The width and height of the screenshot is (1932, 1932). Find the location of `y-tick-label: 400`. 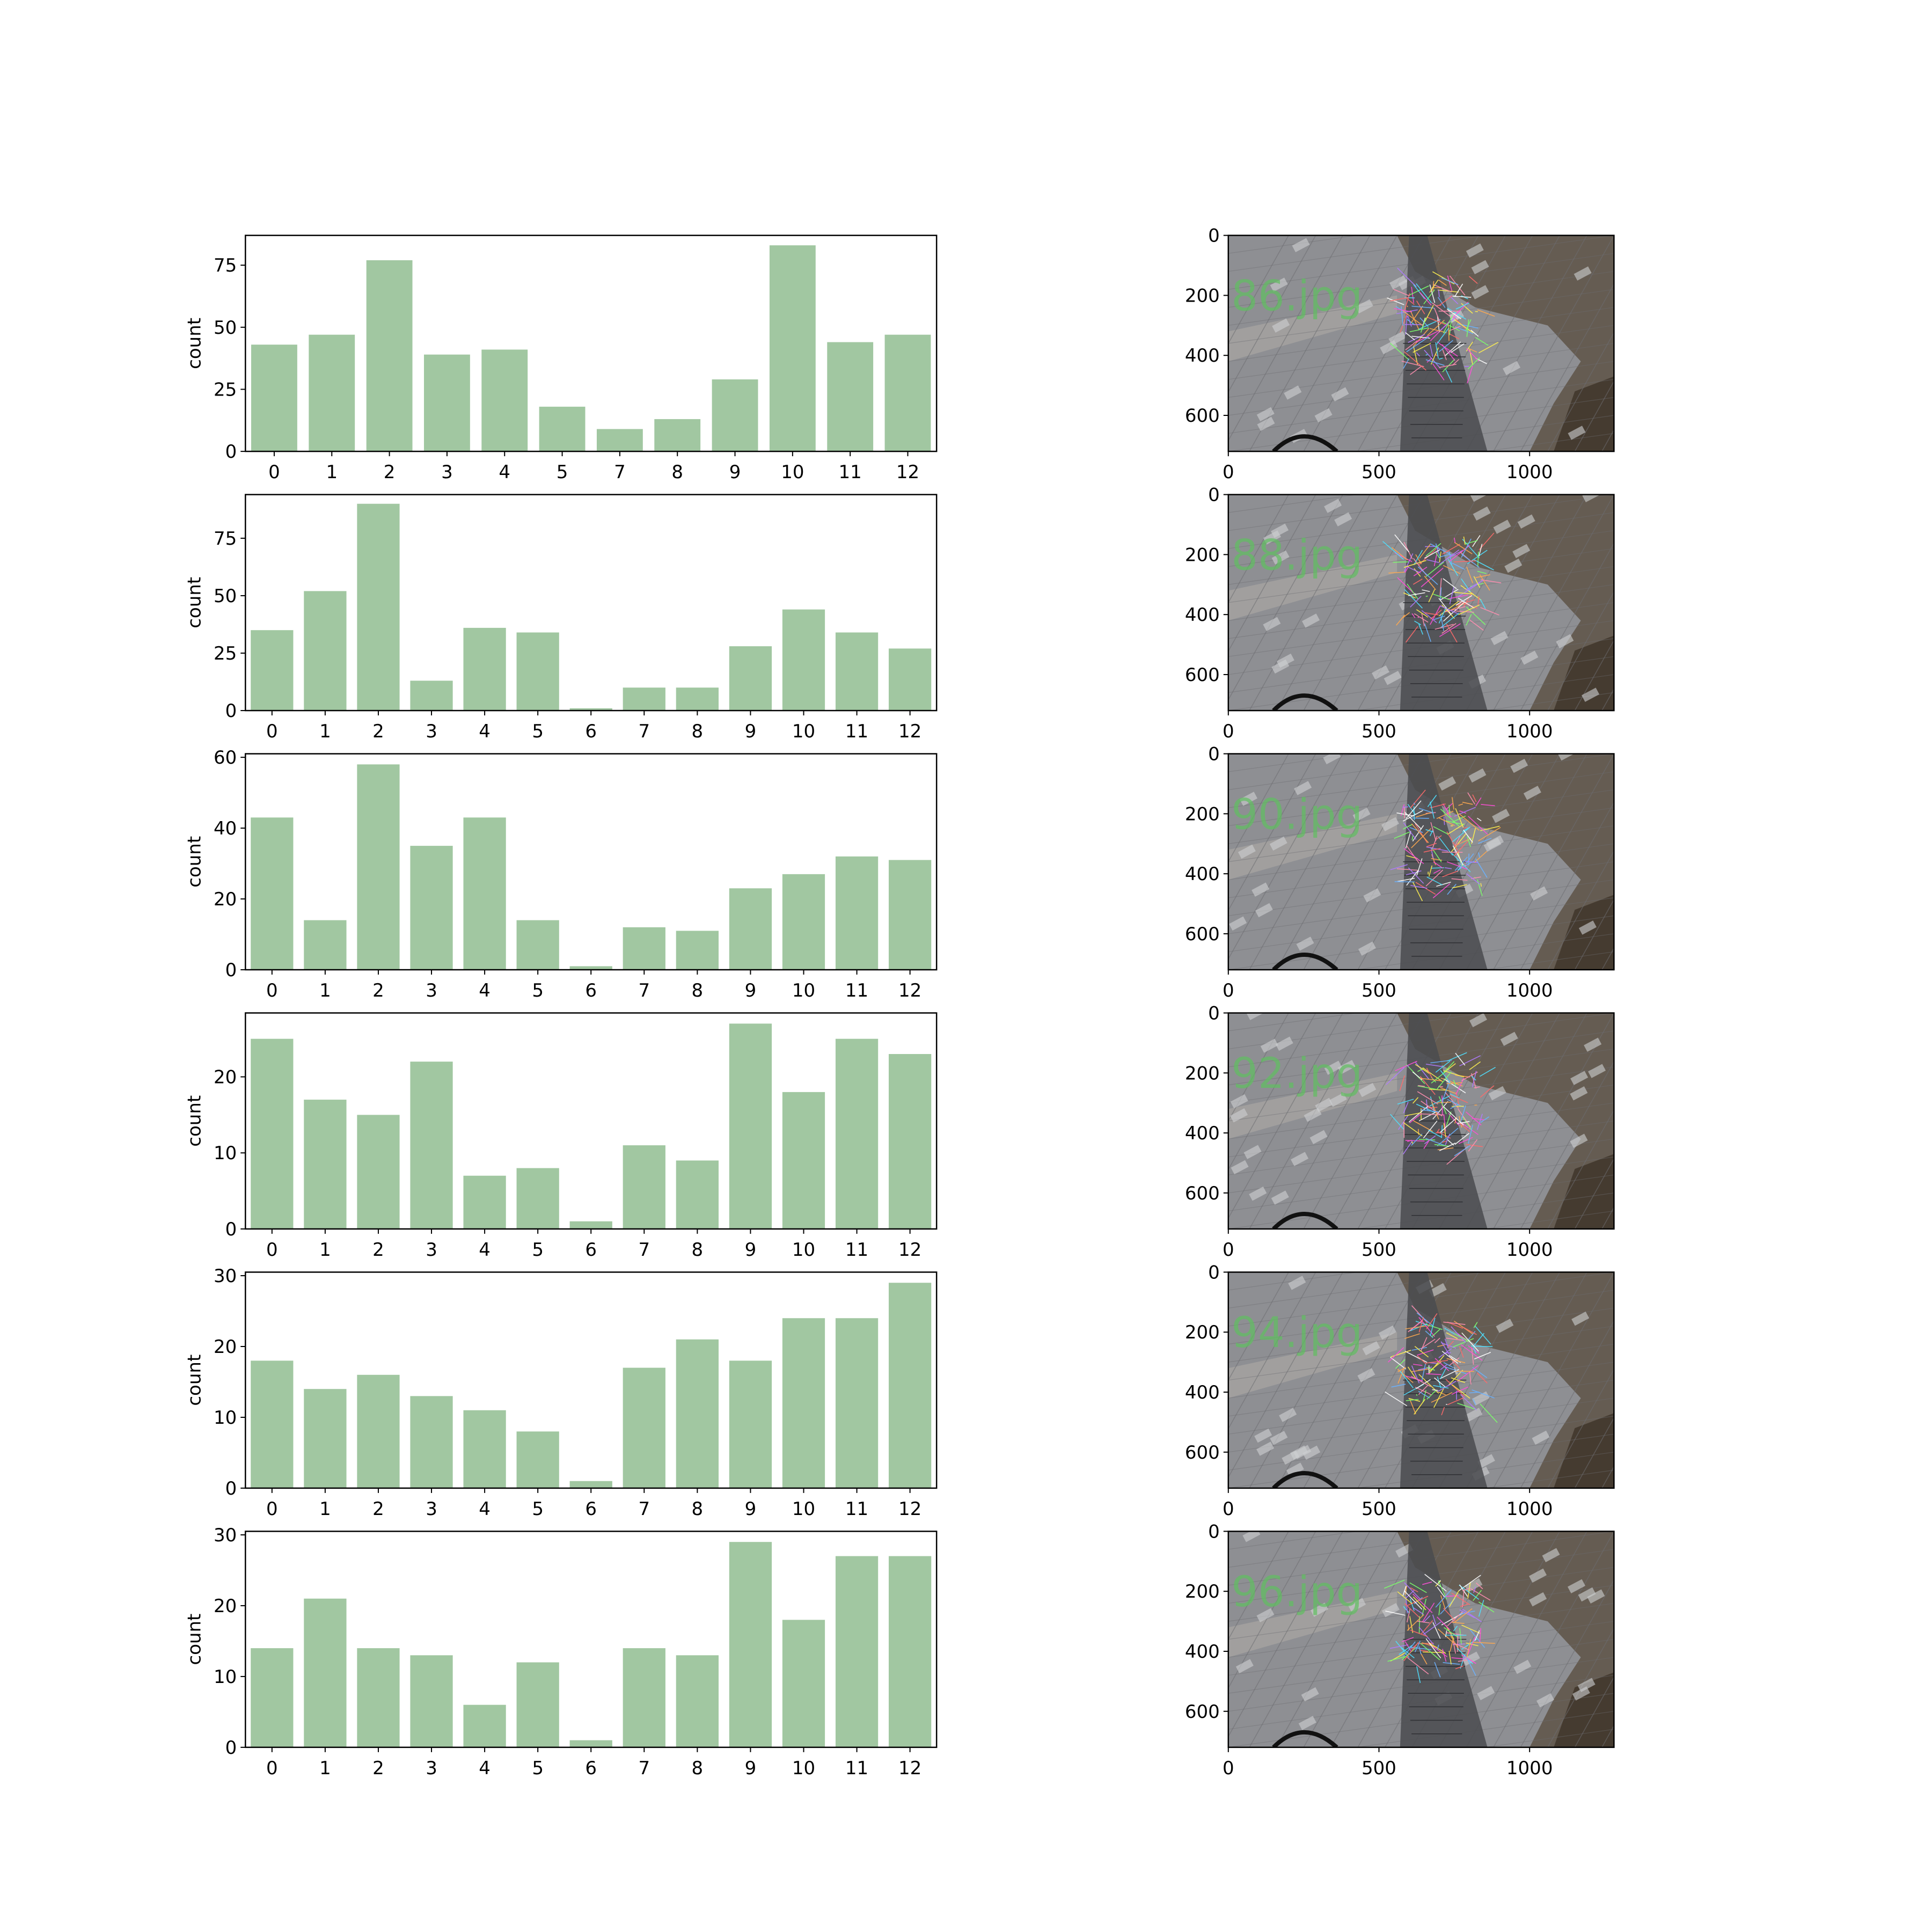

y-tick-label: 400 is located at coordinates (1202, 1133).